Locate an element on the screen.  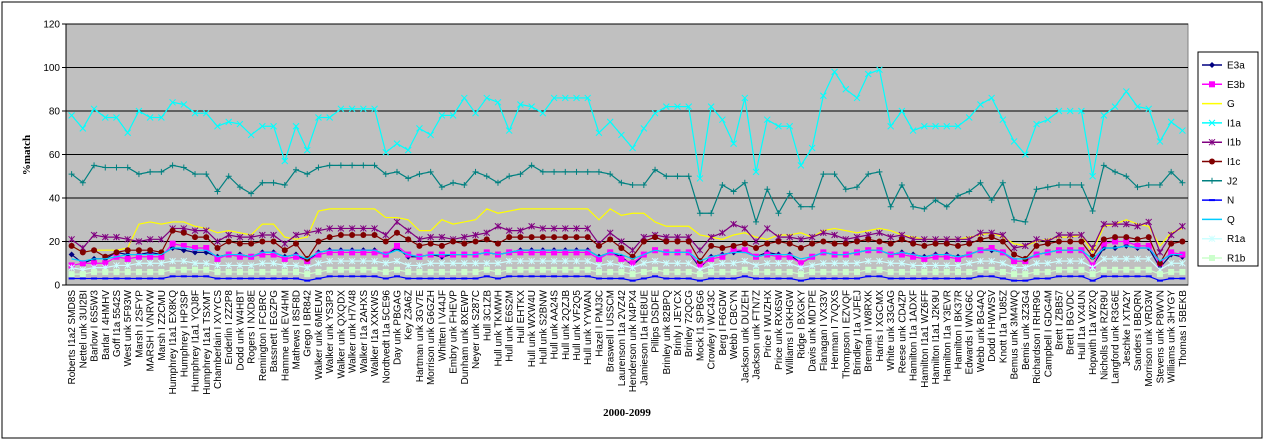
x-tick-label: Brinley 72QCG is located at coordinates (689, 323).